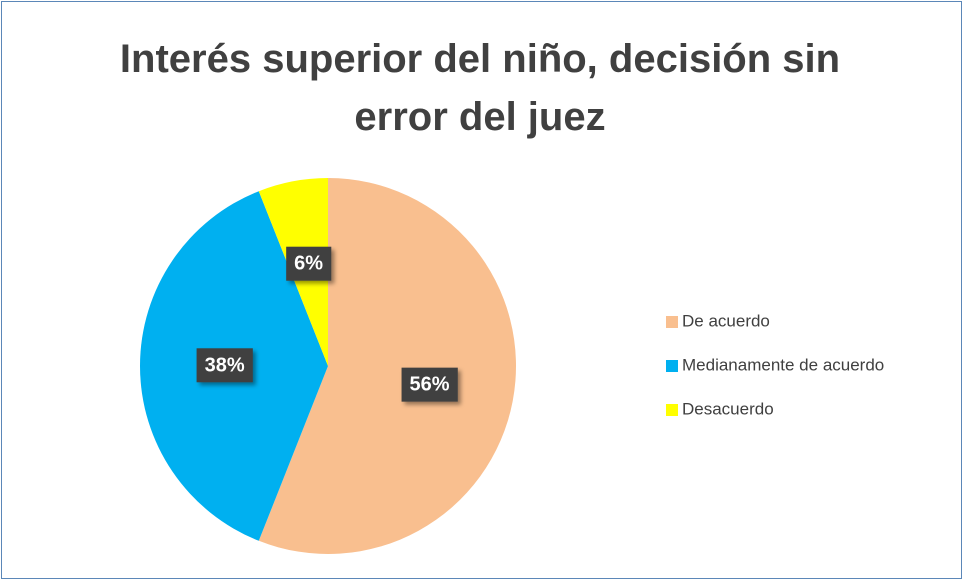  Describe the element at coordinates (783, 364) in the screenshot. I see `legend-label: Medianamente de acuerdo` at that location.